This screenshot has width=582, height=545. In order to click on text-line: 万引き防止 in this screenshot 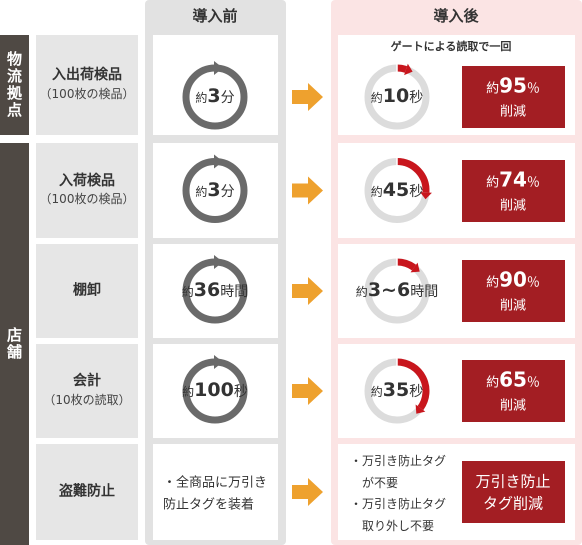, I will do `click(512, 481)`.